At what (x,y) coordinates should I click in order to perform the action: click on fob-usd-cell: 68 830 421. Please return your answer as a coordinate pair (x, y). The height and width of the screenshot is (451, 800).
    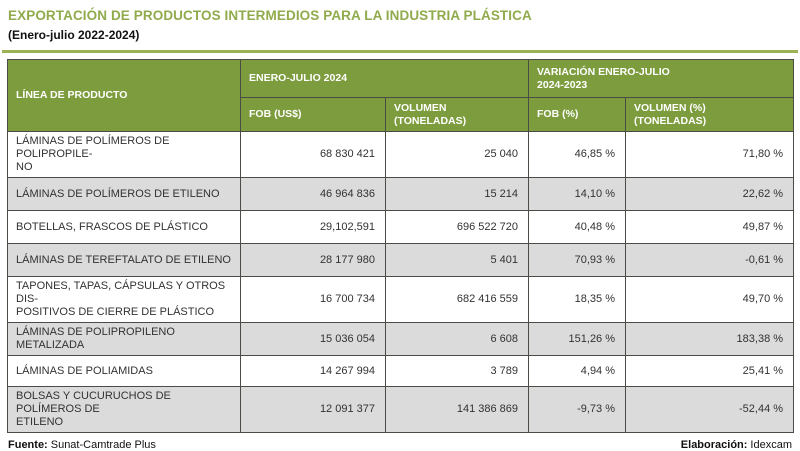
    Looking at the image, I should click on (313, 154).